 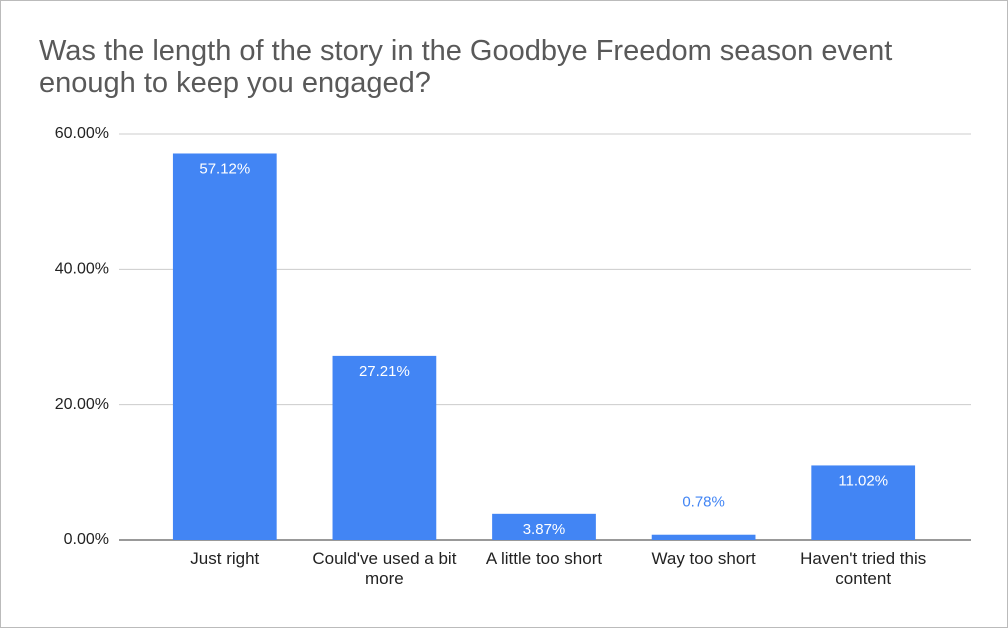 I want to click on data-label: 57.12%, so click(x=224, y=168).